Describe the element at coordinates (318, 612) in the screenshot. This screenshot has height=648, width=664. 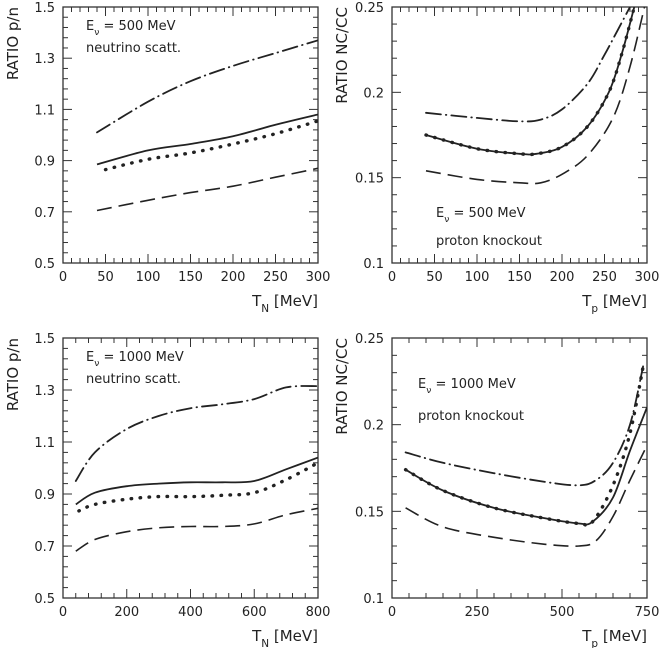
I see `x-tick-label: 800` at that location.